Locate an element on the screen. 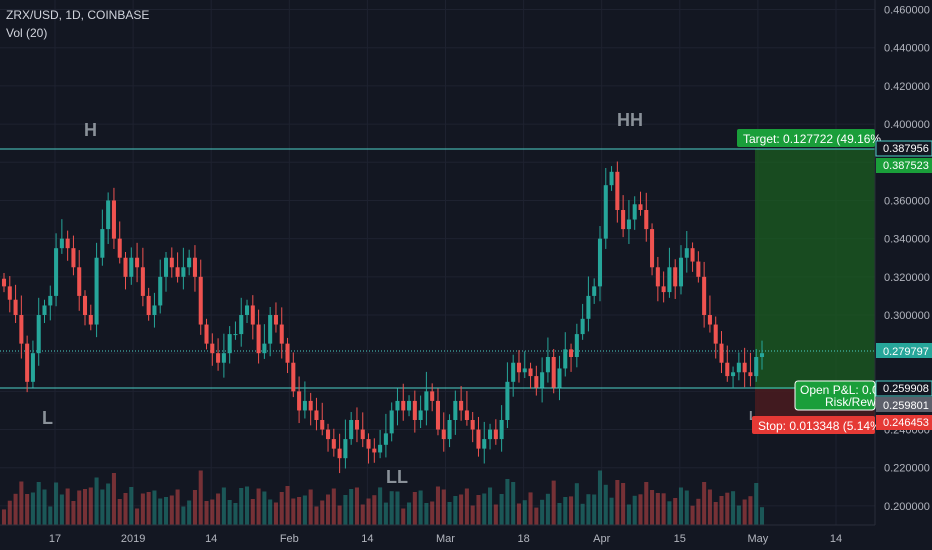 The width and height of the screenshot is (932, 550). x-tick-label: Apr is located at coordinates (601, 539).